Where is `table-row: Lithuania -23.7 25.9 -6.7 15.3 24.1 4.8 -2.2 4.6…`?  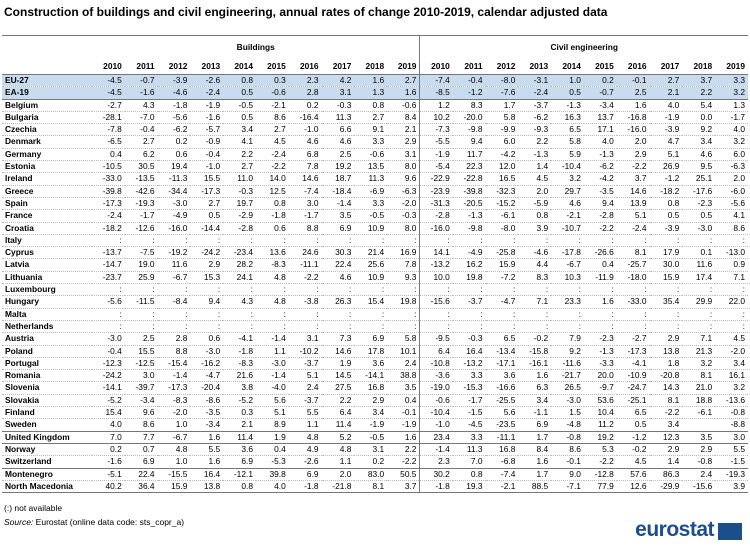 table-row: Lithuania -23.7 25.9 -6.7 15.3 24.1 4.8 -2.2 4.6… is located at coordinates (375, 278).